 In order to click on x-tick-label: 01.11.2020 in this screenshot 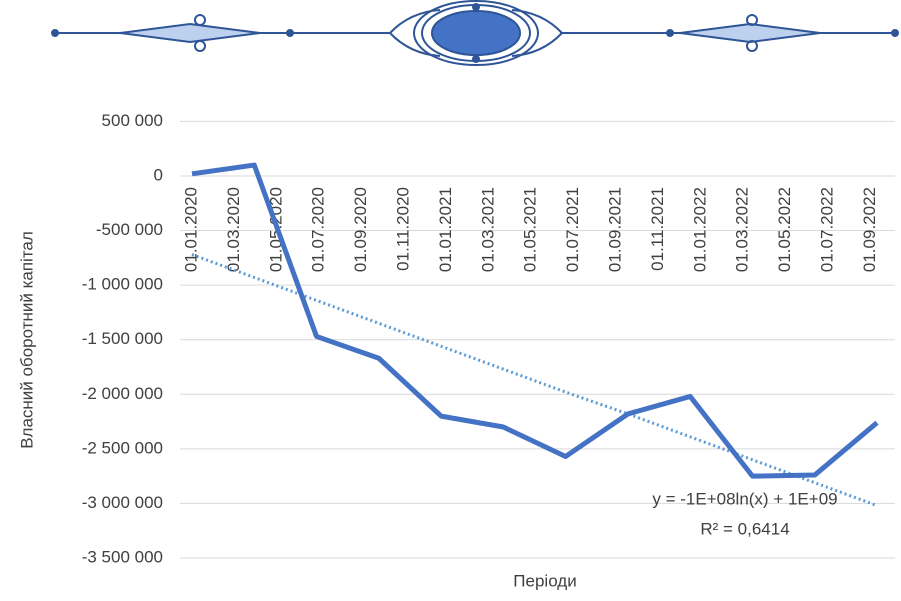, I will do `click(402, 229)`.